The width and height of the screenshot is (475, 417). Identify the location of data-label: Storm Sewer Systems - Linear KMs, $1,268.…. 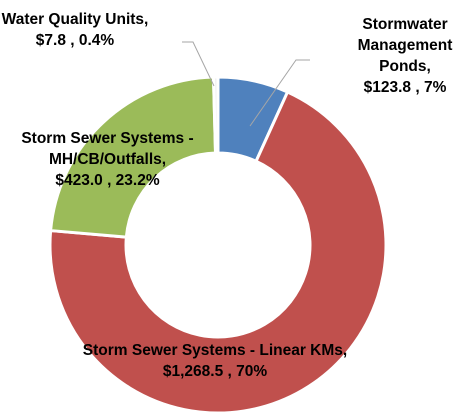
(215, 361).